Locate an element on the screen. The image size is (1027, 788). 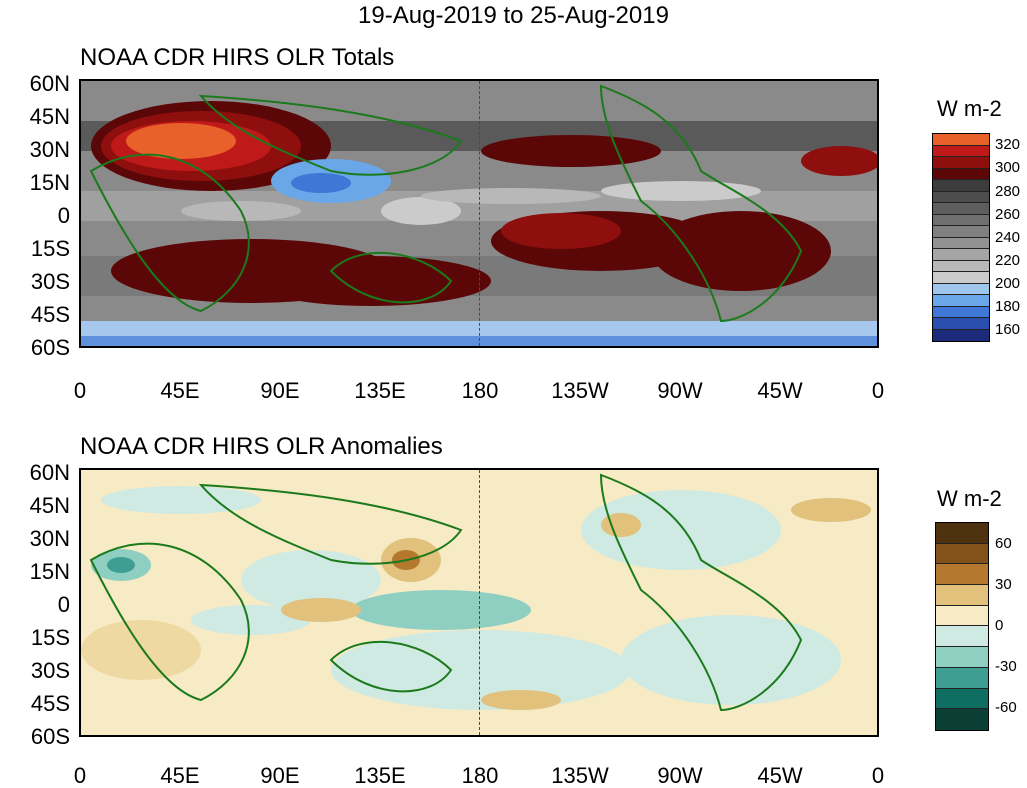
anomalies-colorbar-label: -60 is located at coordinates (1006, 707).